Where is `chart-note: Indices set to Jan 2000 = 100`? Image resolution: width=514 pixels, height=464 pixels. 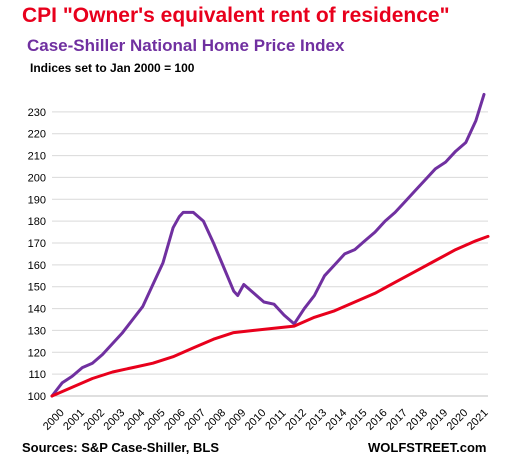
chart-note: Indices set to Jan 2000 = 100 is located at coordinates (112, 68).